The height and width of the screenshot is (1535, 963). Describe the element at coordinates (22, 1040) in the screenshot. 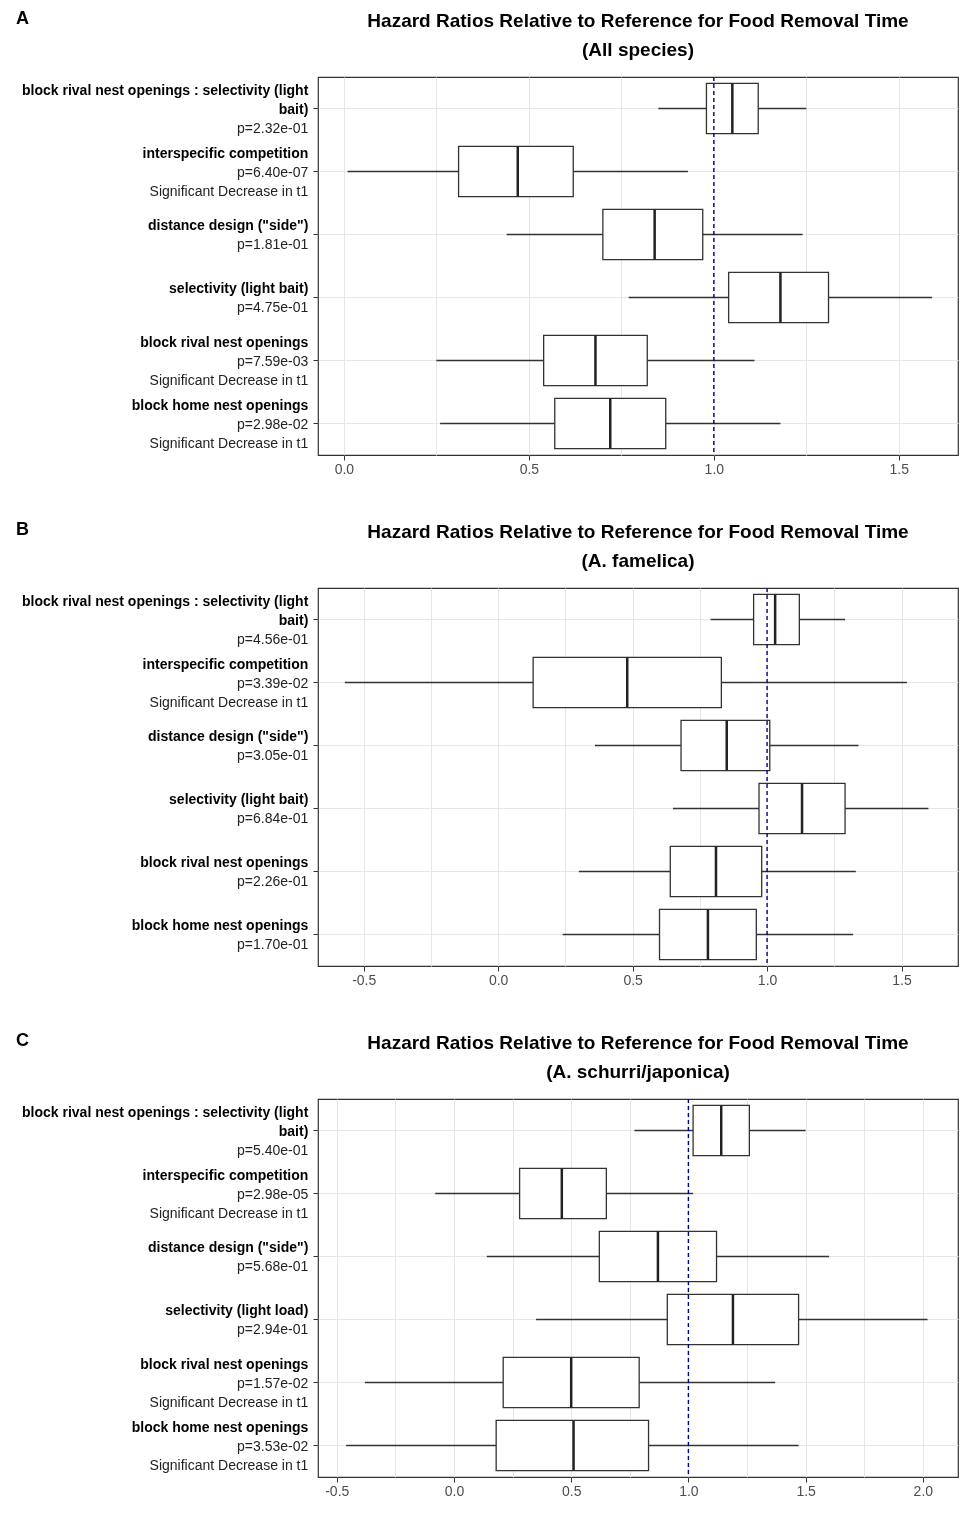

I see `text: C` at that location.